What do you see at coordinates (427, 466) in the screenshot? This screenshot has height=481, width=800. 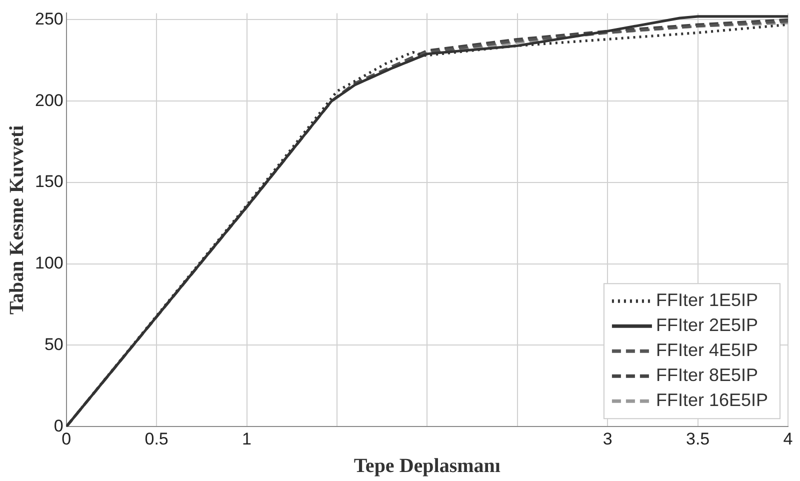 I see `x-axis-title: Tepe Deplasmanı` at bounding box center [427, 466].